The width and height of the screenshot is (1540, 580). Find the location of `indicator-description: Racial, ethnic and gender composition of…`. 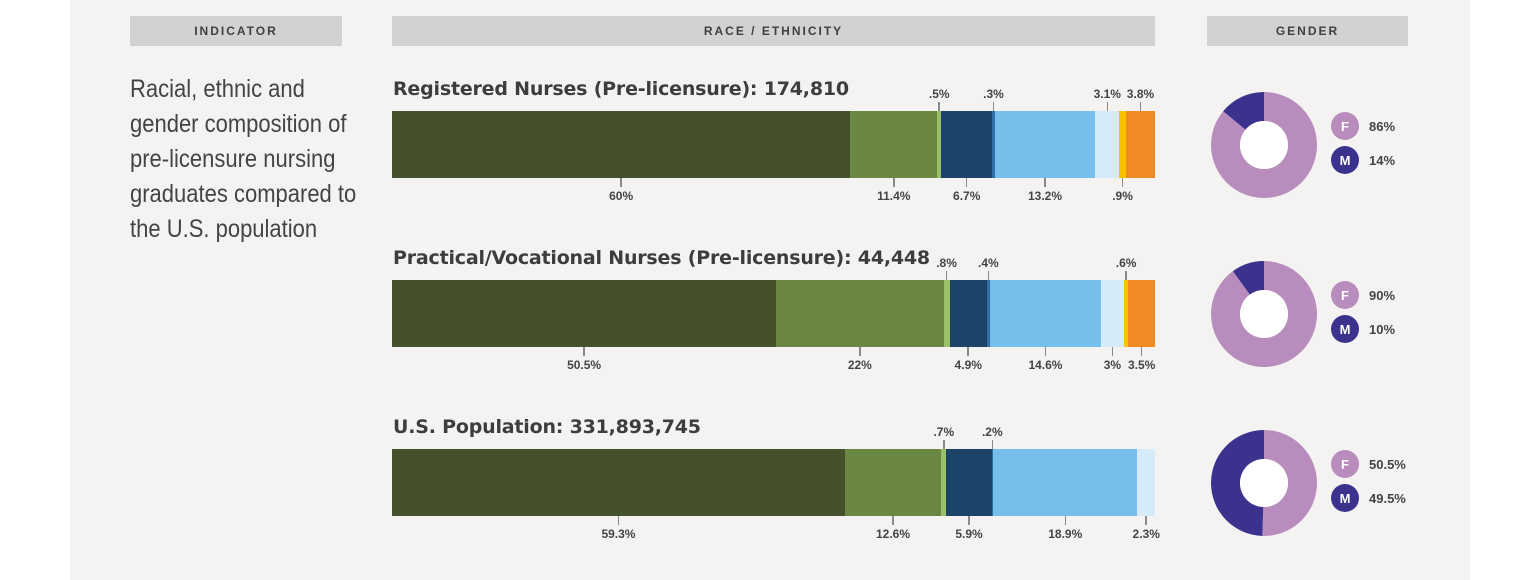

indicator-description: Racial, ethnic and gender composition of… is located at coordinates (243, 159).